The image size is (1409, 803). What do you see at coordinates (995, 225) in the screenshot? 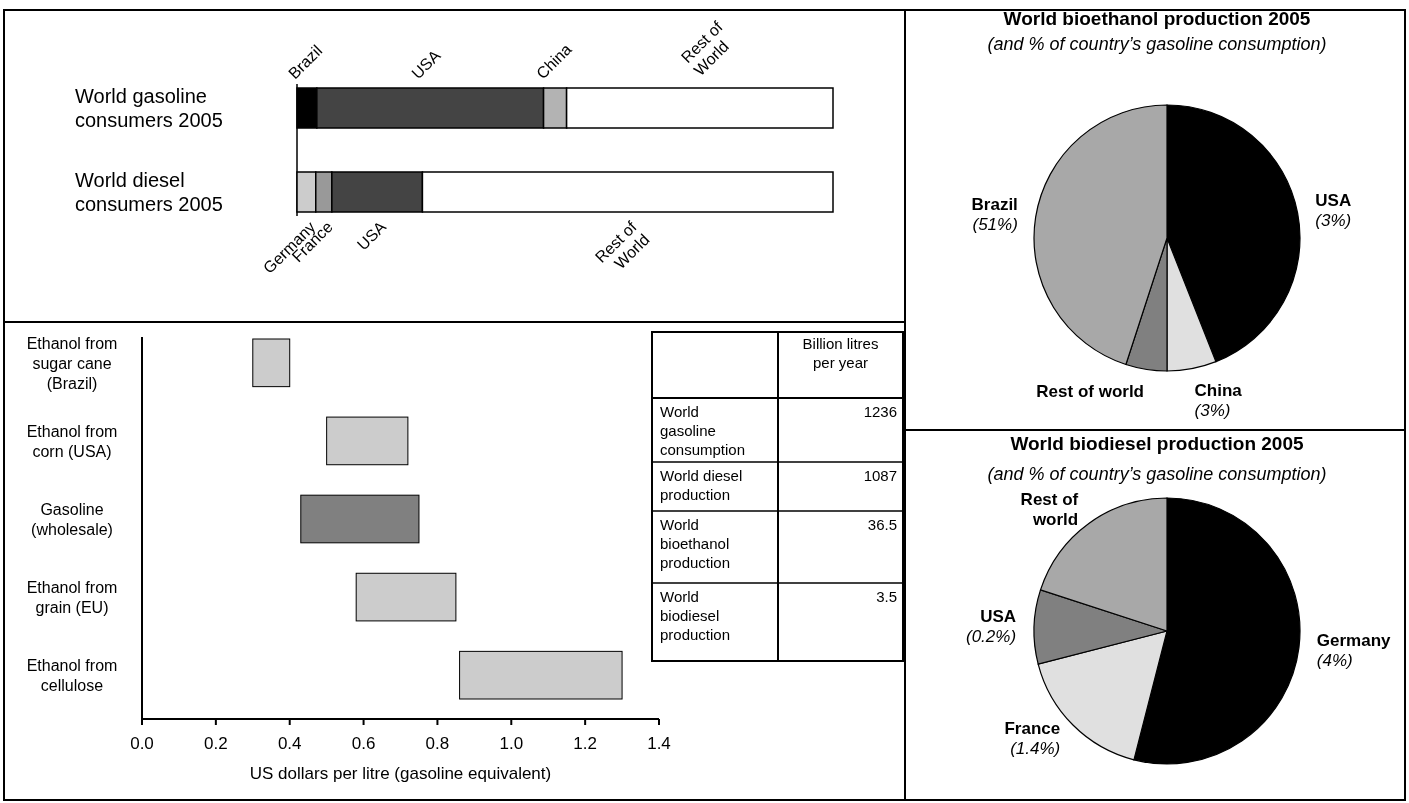
I see `text: (51%)` at bounding box center [995, 225].